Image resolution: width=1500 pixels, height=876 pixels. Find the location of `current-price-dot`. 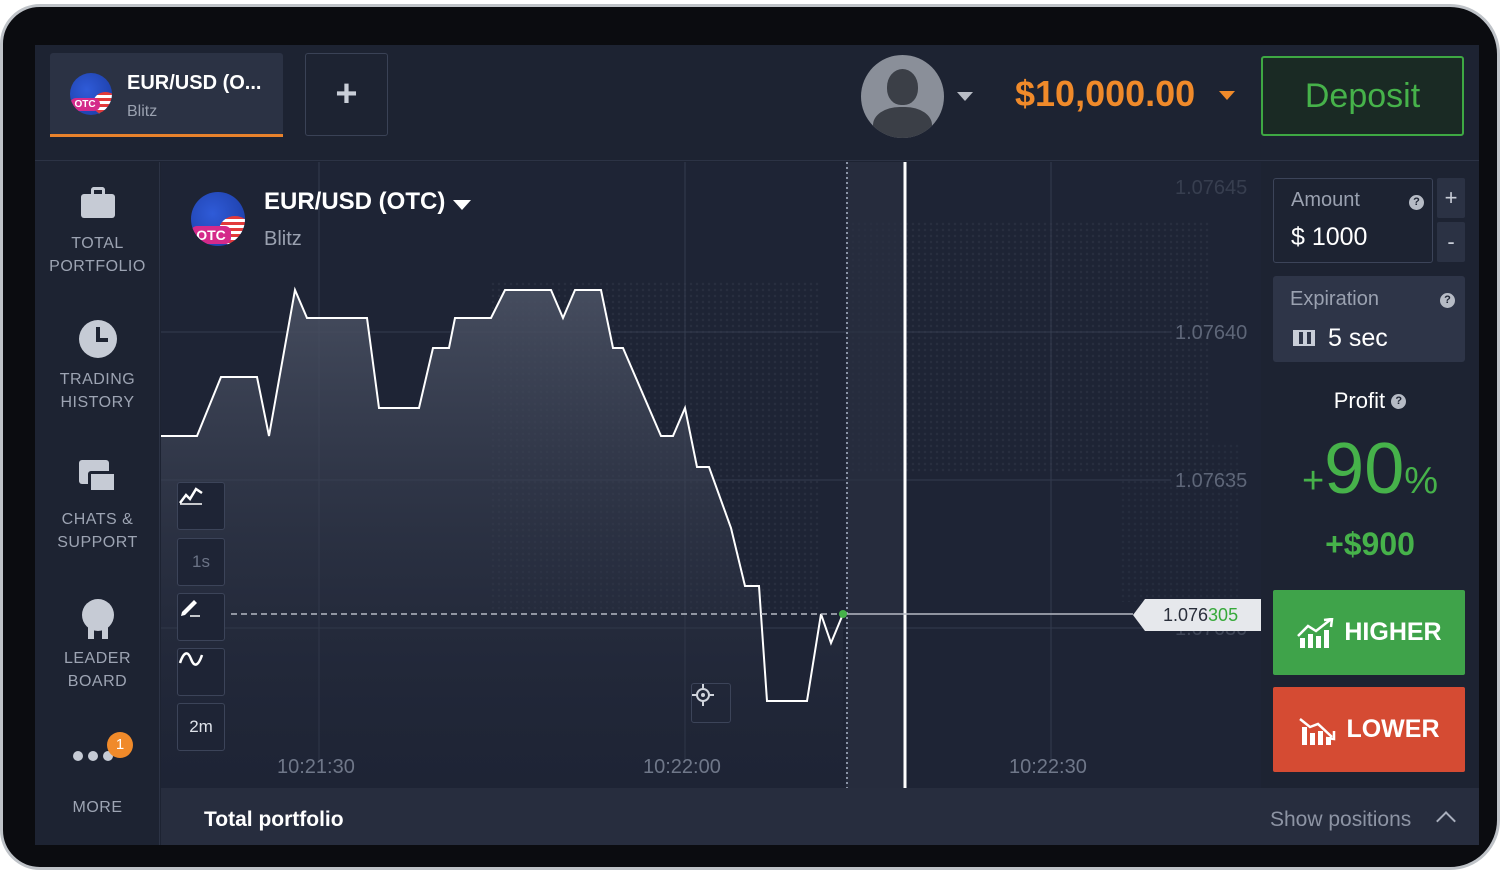

current-price-dot is located at coordinates (843, 614).